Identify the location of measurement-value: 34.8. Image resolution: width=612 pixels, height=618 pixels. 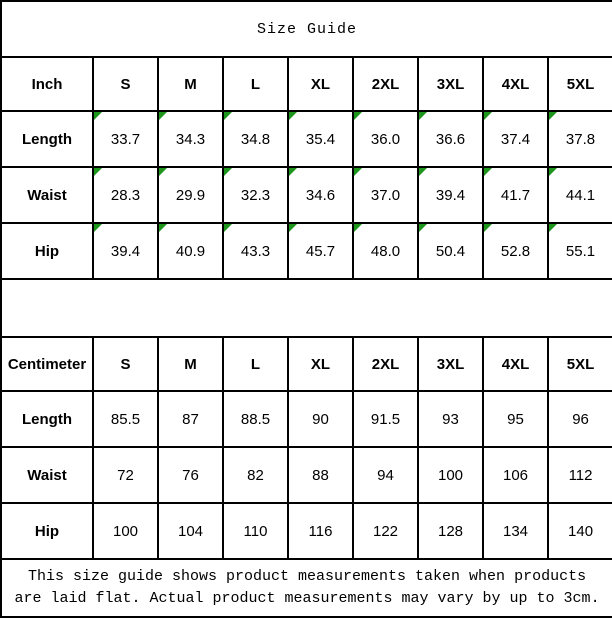
(255, 139).